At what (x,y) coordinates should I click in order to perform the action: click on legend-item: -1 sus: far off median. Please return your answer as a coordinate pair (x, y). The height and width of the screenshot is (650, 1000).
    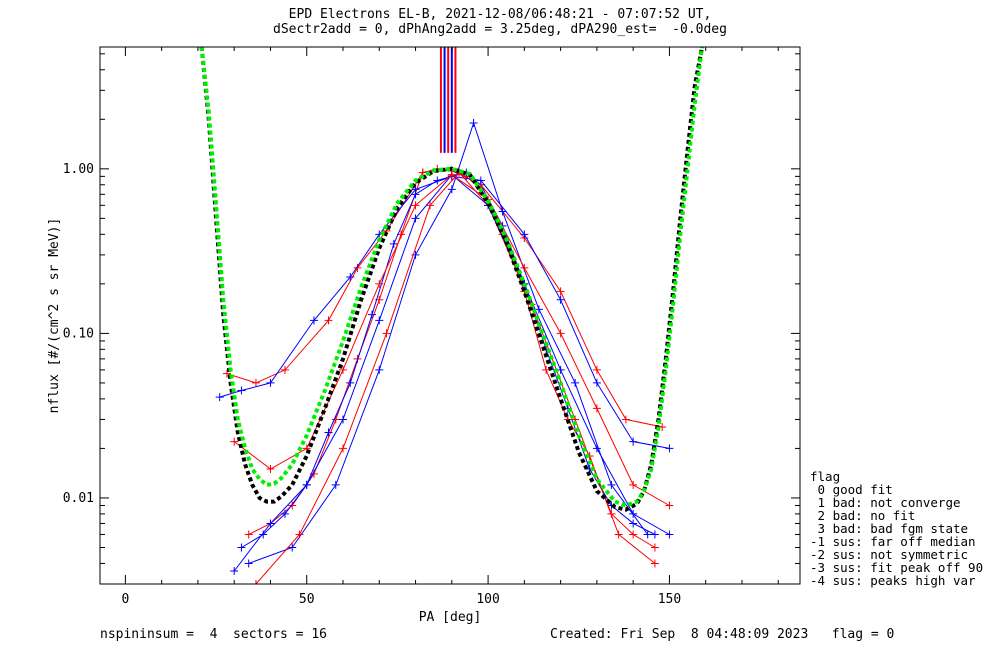
    Looking at the image, I should click on (893, 541).